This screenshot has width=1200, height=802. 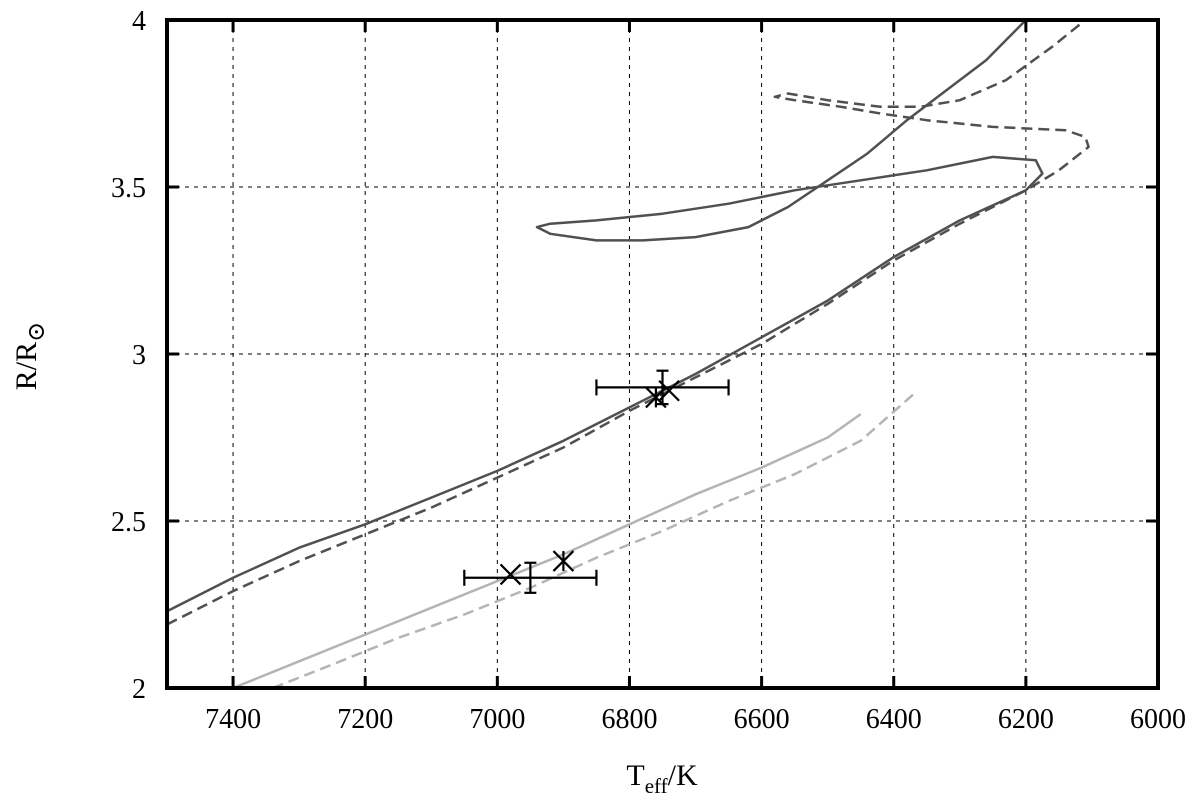 I want to click on x-tick-label: 6600, so click(x=762, y=719).